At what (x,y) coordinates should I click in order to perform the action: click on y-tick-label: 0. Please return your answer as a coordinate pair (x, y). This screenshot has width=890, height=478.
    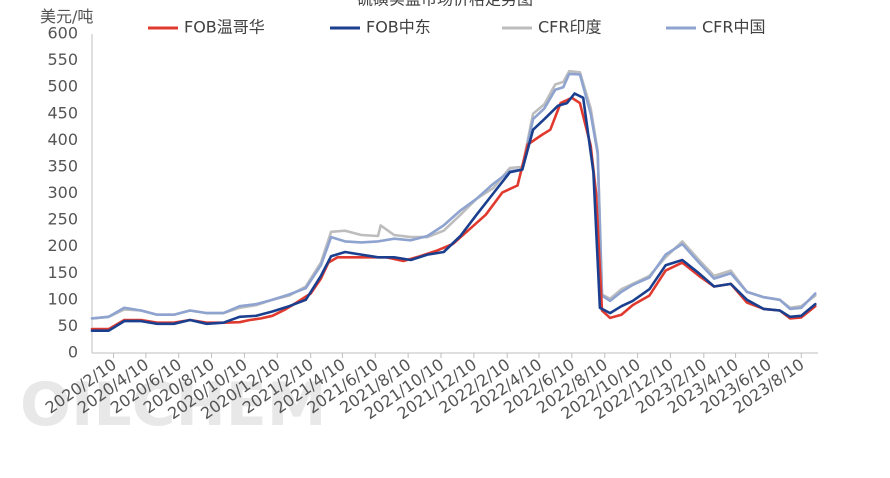
    Looking at the image, I should click on (73, 352).